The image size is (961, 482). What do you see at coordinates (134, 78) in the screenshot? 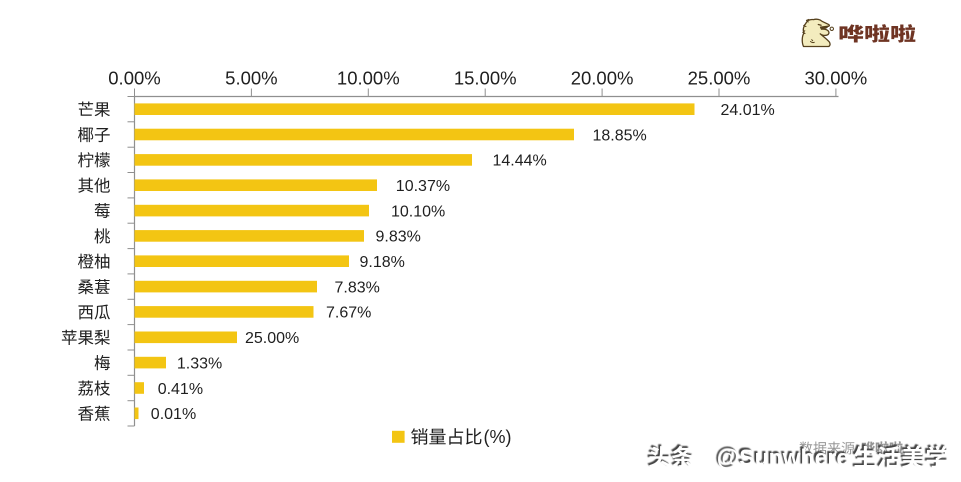
I see `svg-text: 0.00%` at bounding box center [134, 78].